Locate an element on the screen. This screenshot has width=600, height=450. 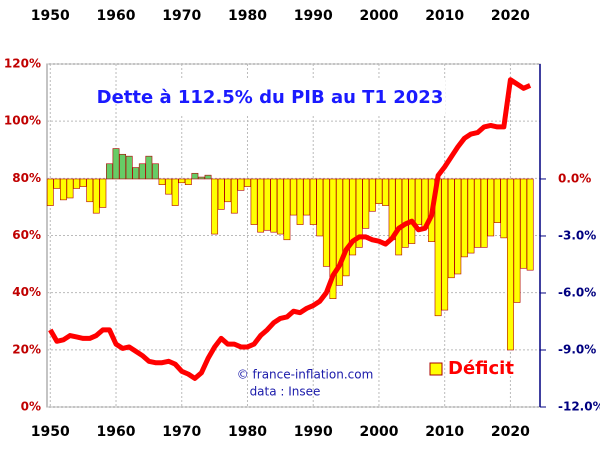
y2-tick-label: -3.0% is located at coordinates (577, 235).